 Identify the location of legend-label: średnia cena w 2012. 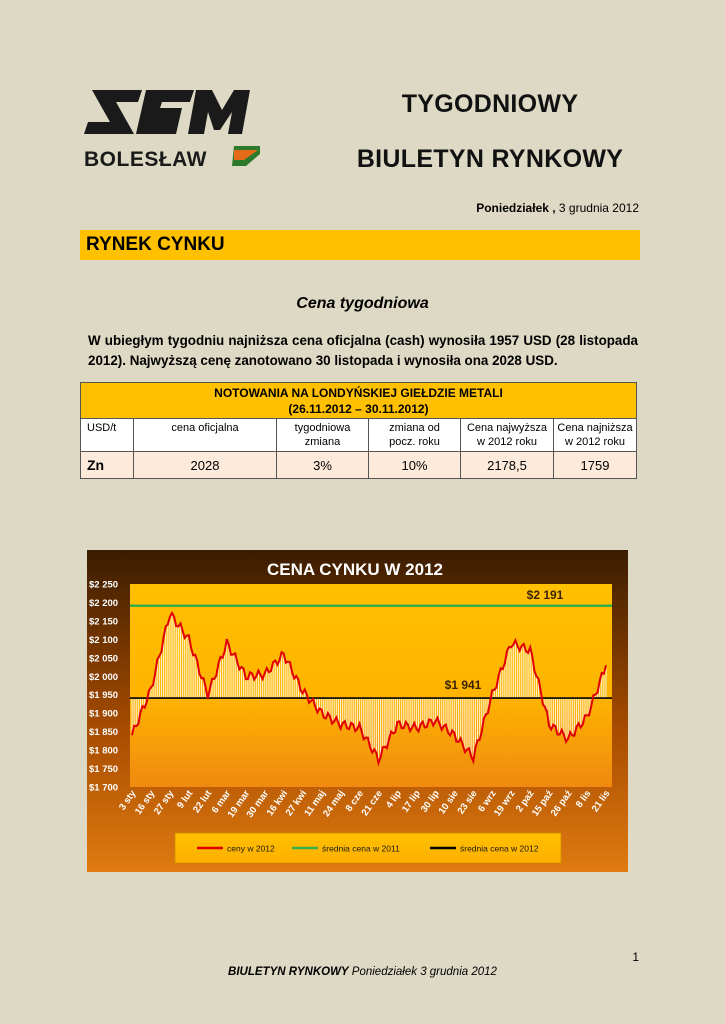
(499, 849).